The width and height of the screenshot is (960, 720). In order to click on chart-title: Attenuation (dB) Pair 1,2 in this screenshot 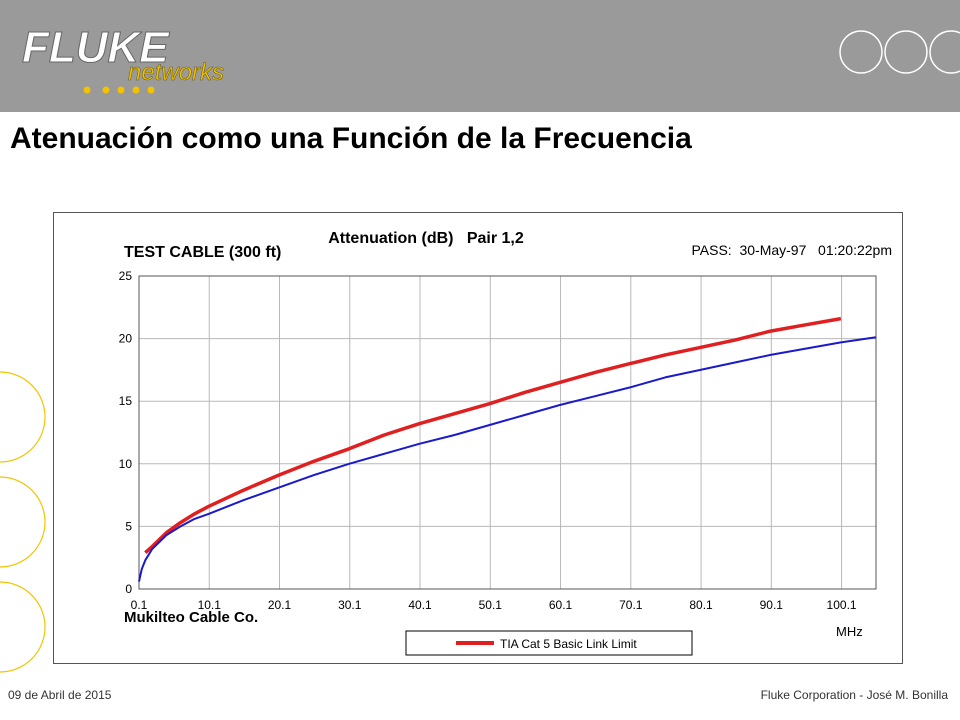, I will do `click(426, 238)`.